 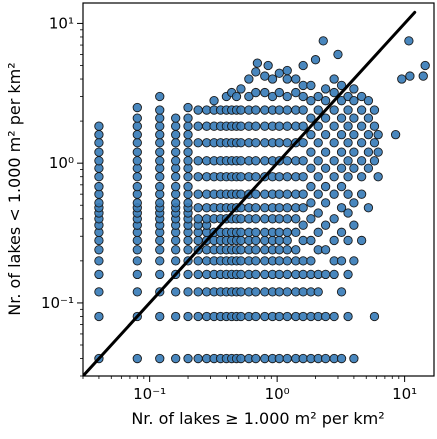 What do you see at coordinates (57, 303) in the screenshot?
I see `y-tick-label: 10⁻¹` at bounding box center [57, 303].